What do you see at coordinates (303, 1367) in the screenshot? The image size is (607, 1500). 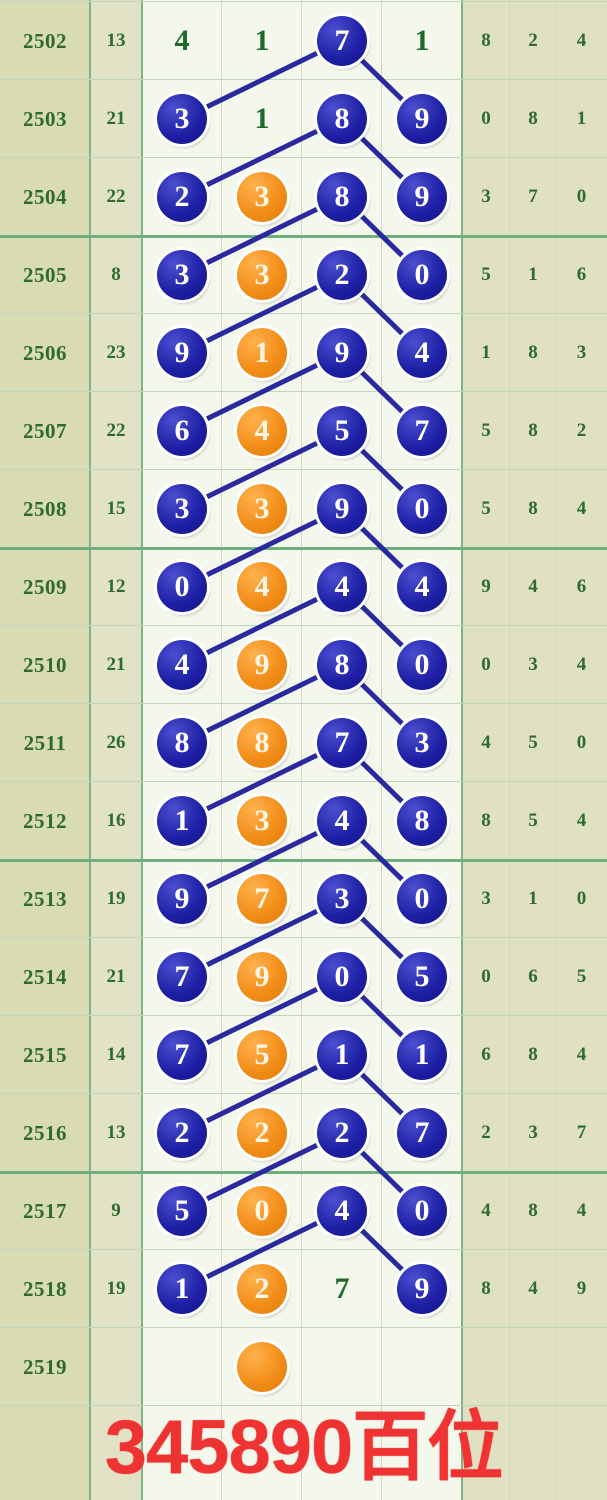 I see `table-row: 2519` at bounding box center [303, 1367].